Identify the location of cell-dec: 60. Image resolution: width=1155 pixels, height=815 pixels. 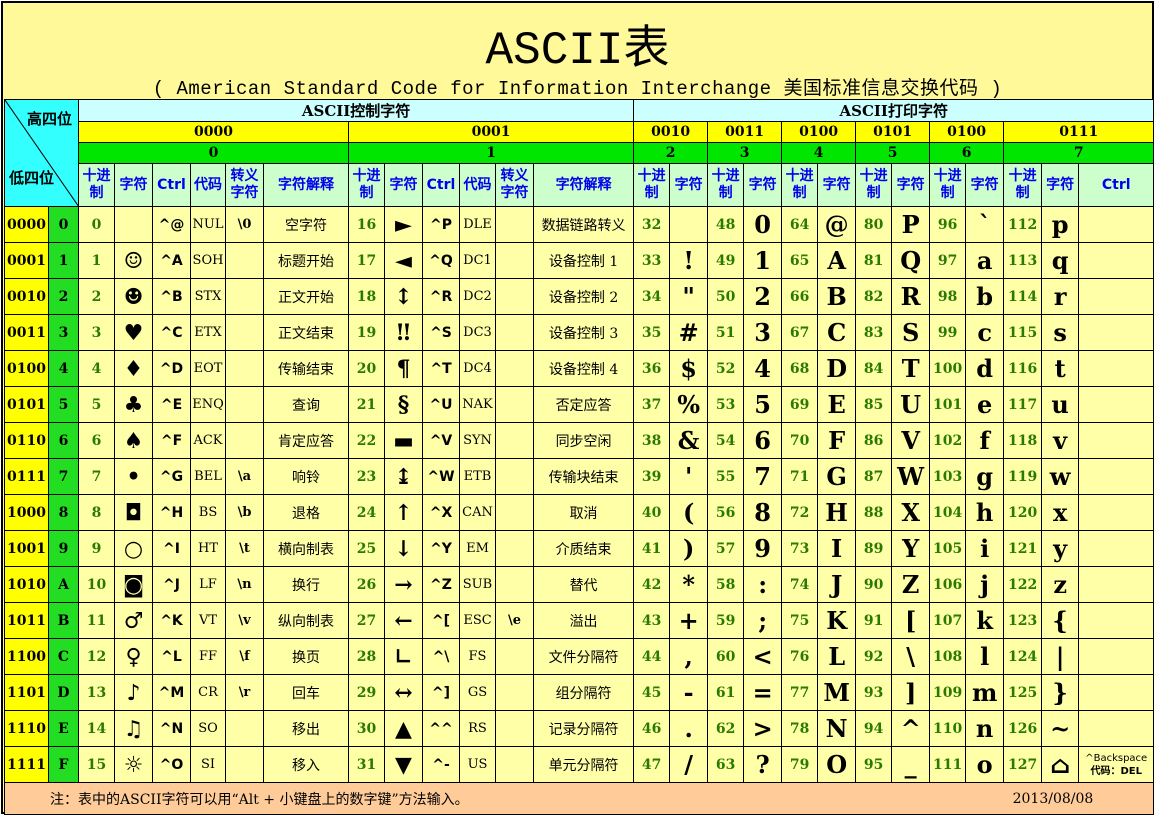
(726, 656).